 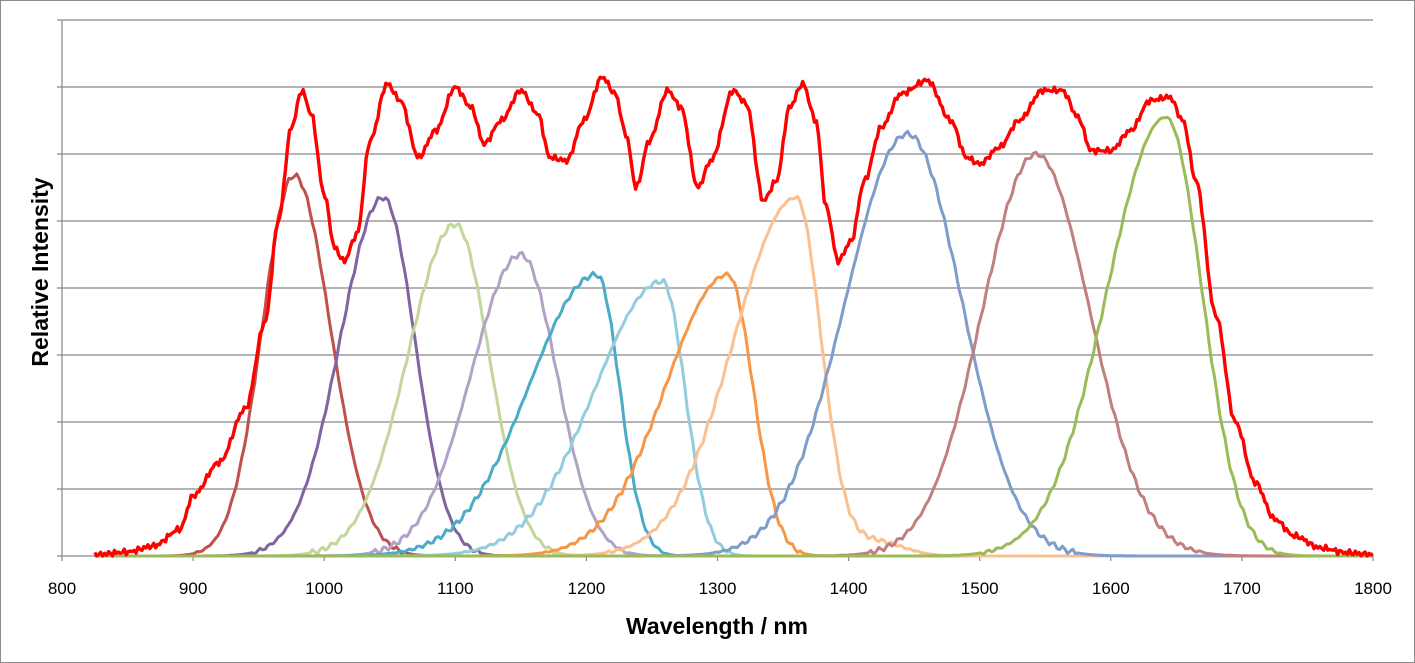 What do you see at coordinates (455, 588) in the screenshot?
I see `x-tick-label: 1100` at bounding box center [455, 588].